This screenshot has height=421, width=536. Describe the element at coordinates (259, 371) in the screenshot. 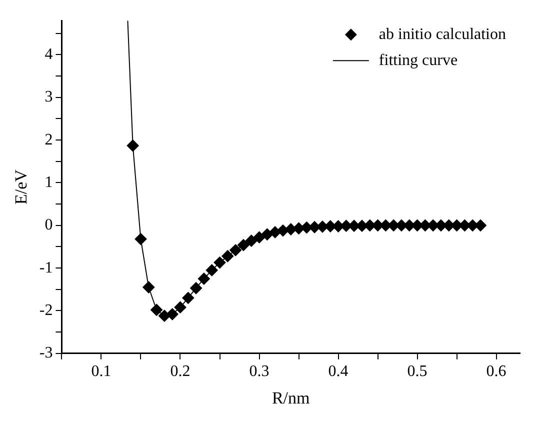

I see `x-tick-label: 0.3` at that location.